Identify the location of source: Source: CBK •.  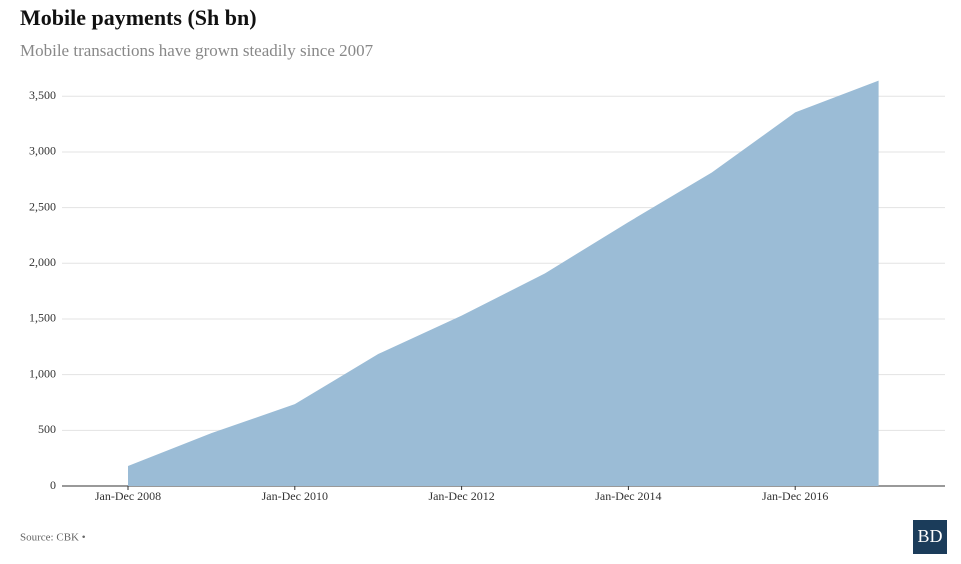
(53, 538).